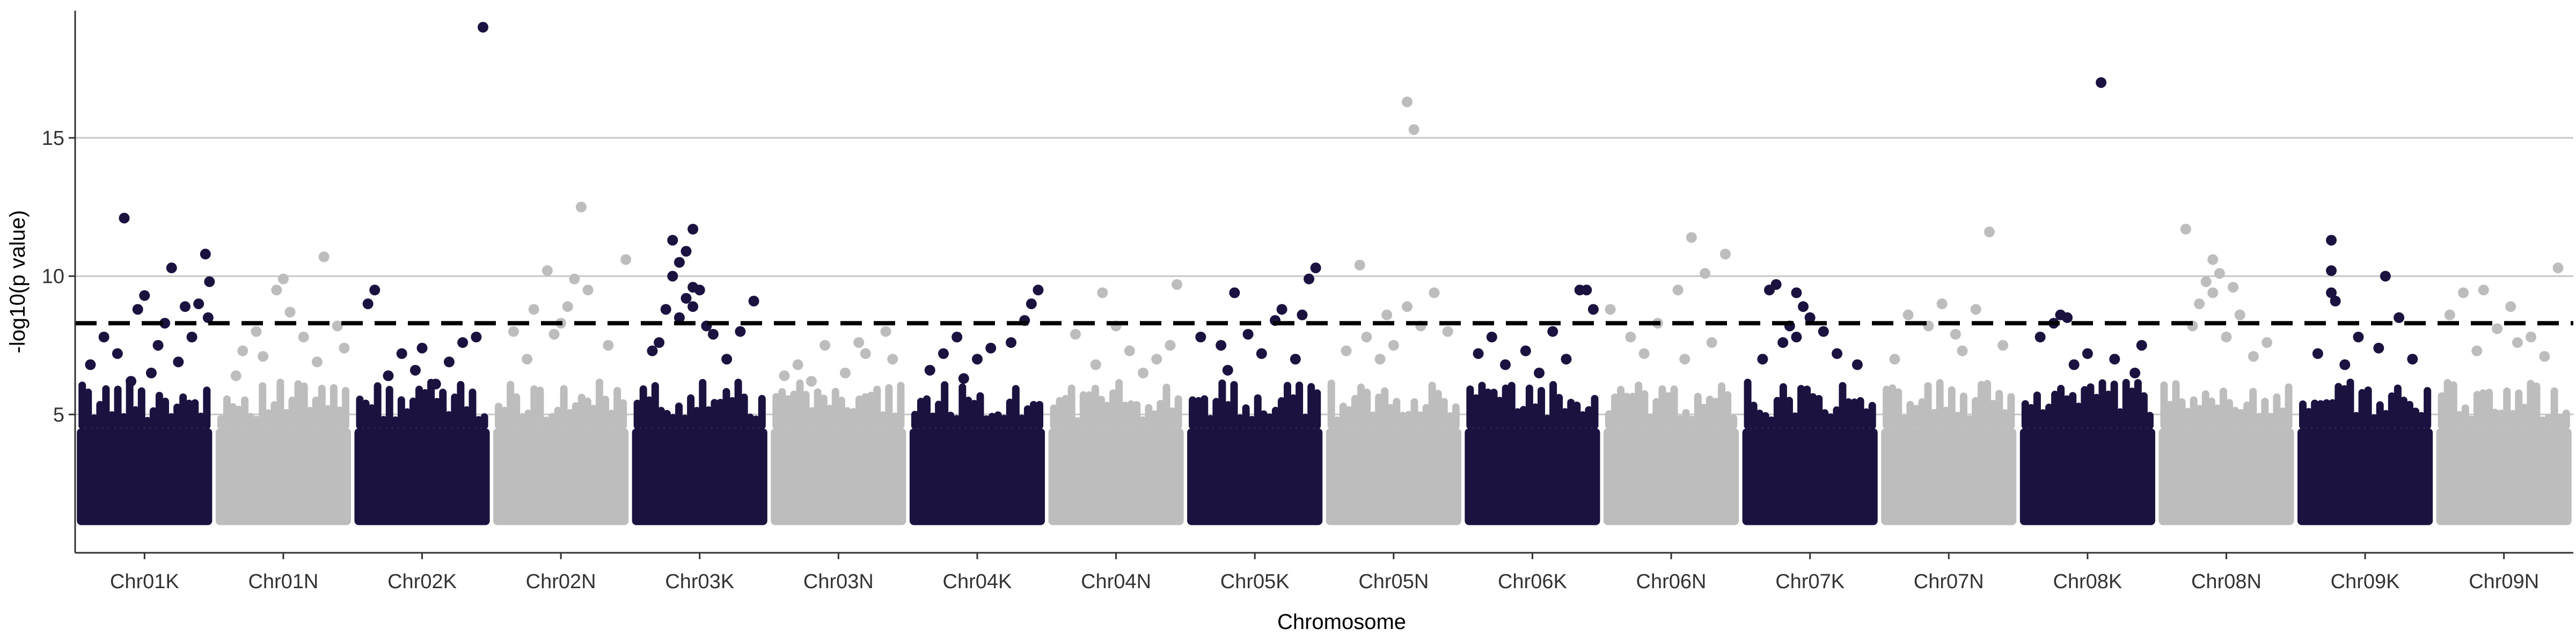 The image size is (2576, 644). I want to click on x-tick-label: Chr03K, so click(699, 581).